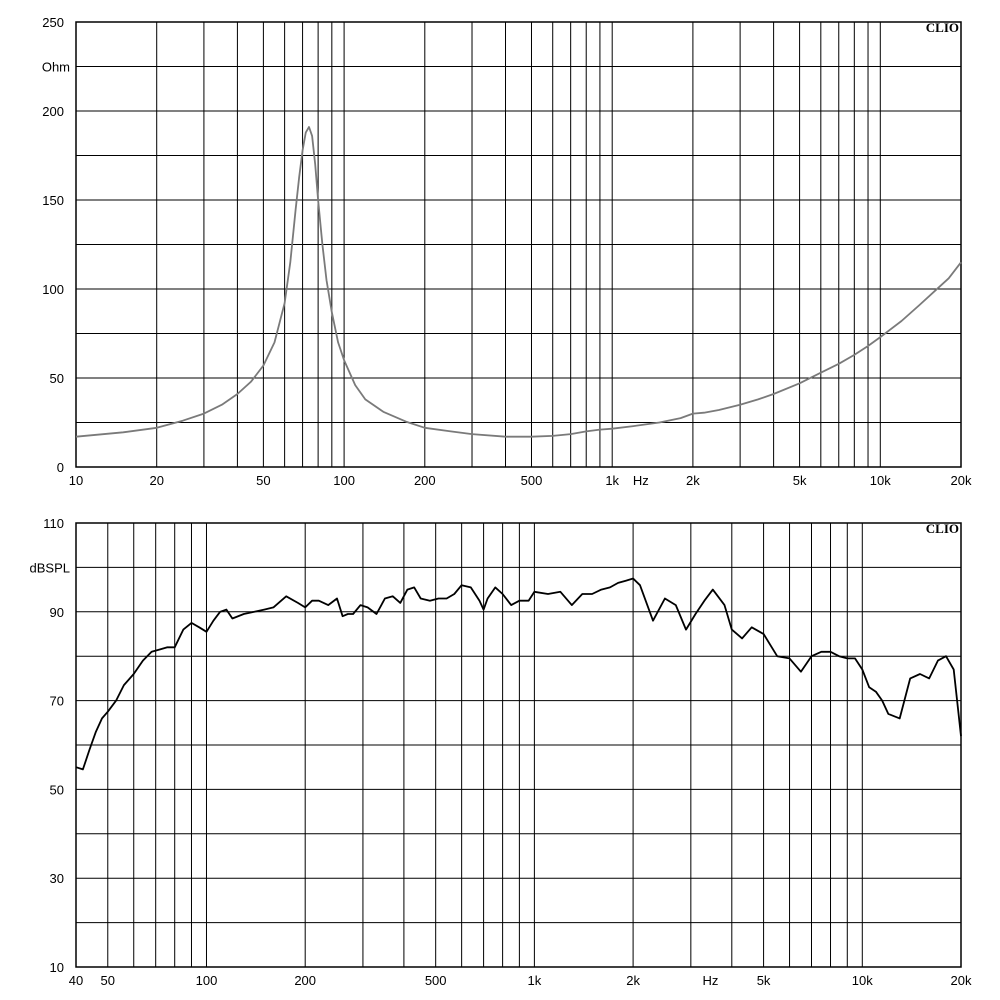 This screenshot has width=1000, height=1000. Describe the element at coordinates (53, 200) in the screenshot. I see `y-tick-label: 150` at that location.